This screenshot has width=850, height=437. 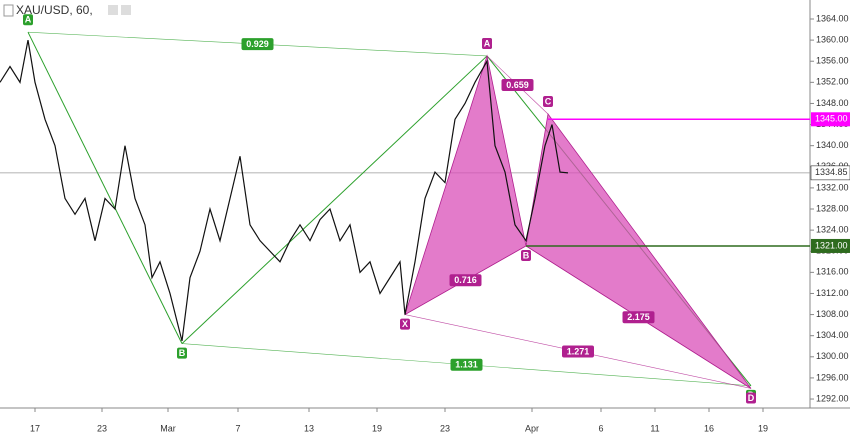 I want to click on pattern-leg, so click(x=105, y=187).